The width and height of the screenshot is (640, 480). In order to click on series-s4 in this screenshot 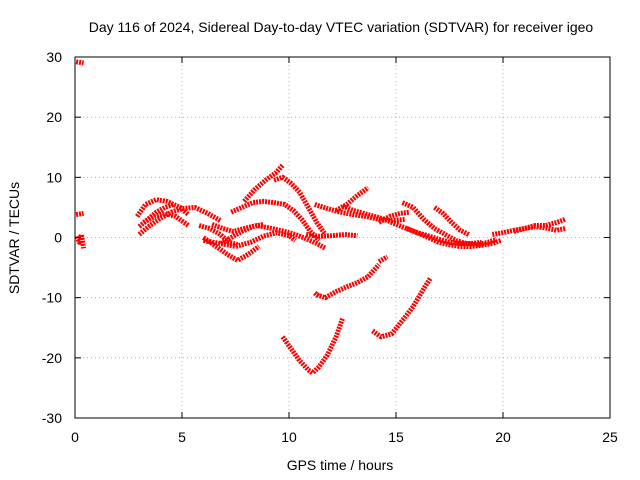, I will do `click(163, 207)`.